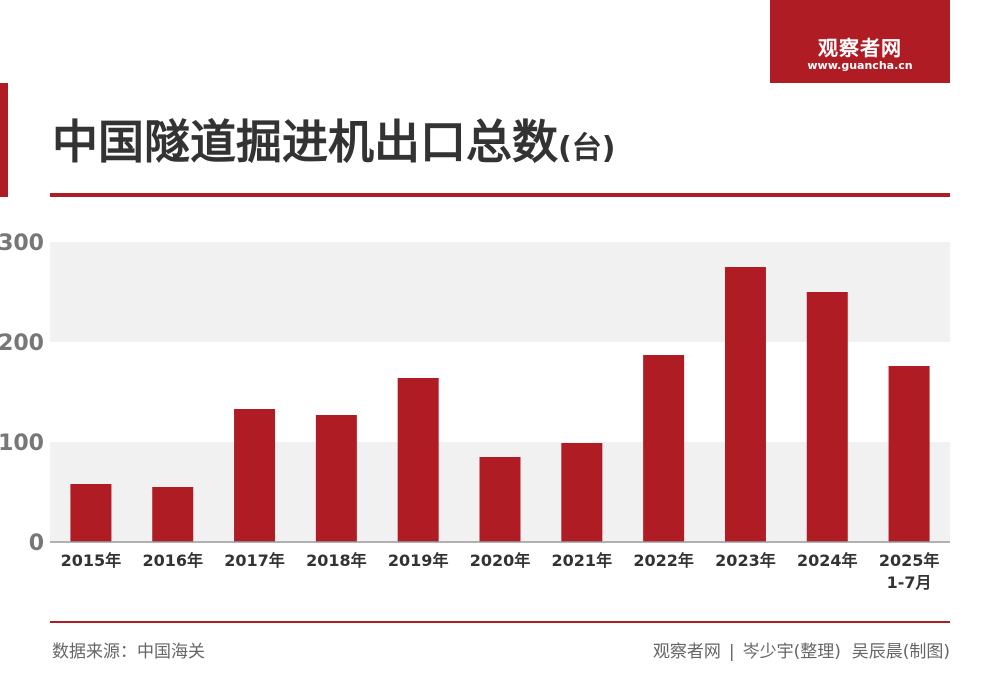  Describe the element at coordinates (22, 443) in the screenshot. I see `y-tick-label: 100` at that location.